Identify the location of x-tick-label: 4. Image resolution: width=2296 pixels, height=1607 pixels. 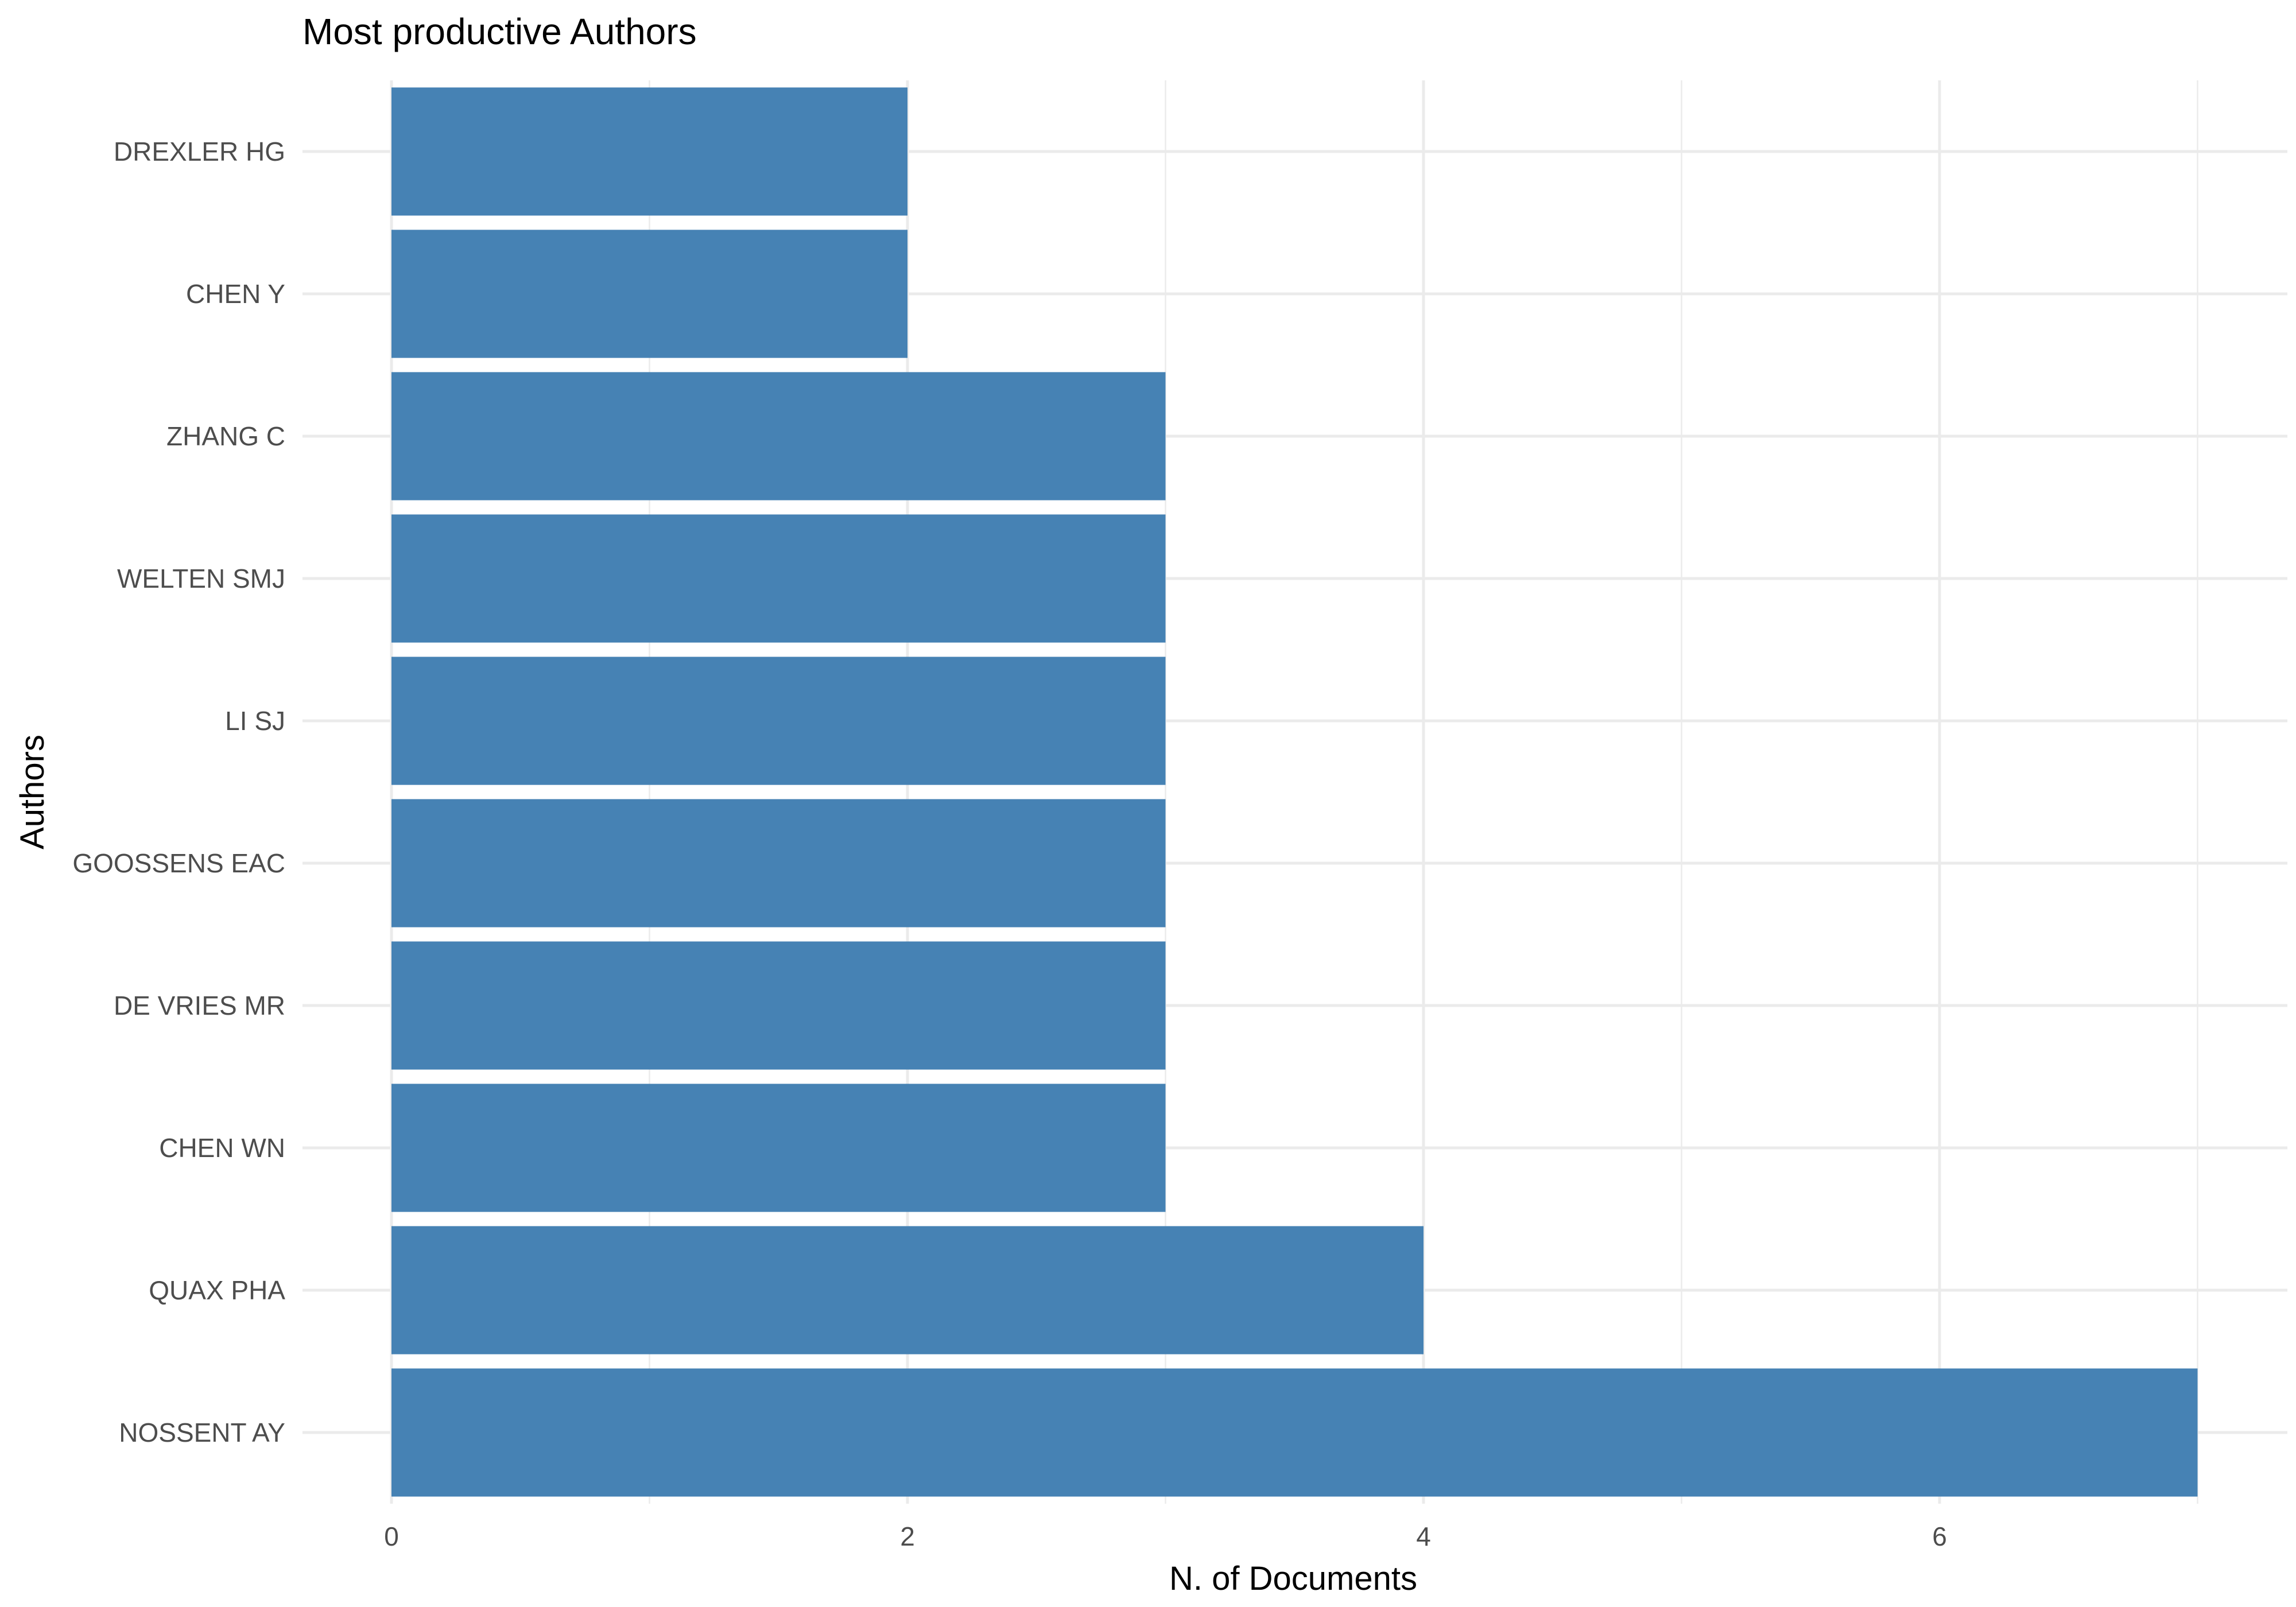
(1423, 1536).